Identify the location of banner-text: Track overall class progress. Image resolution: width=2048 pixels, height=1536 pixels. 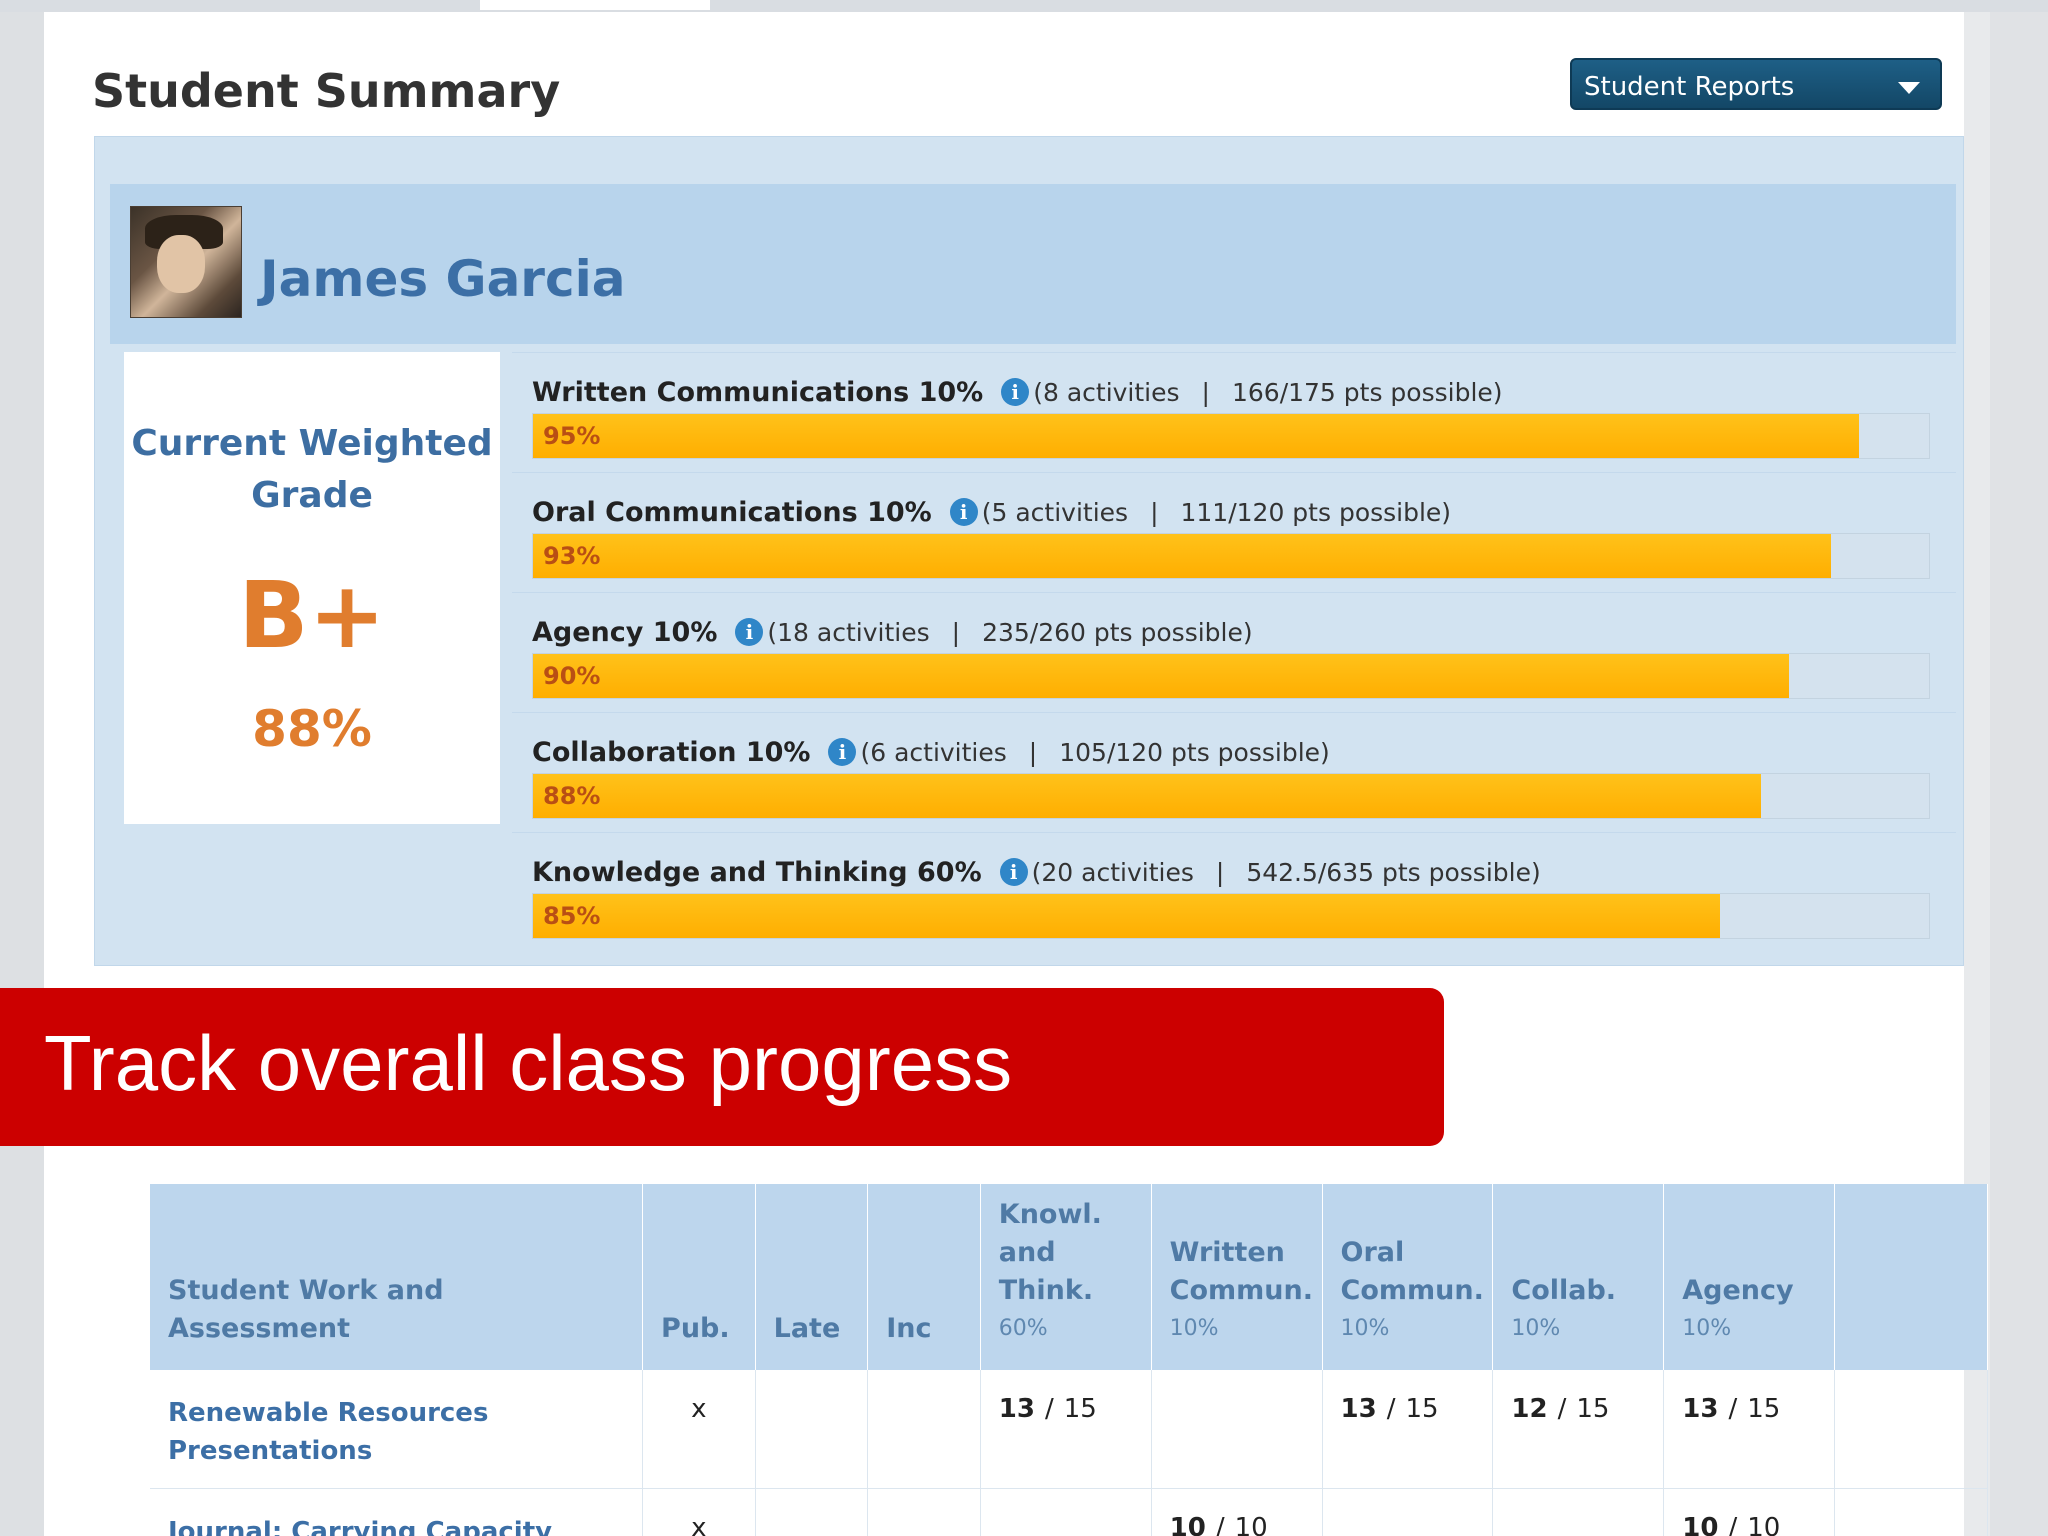
(528, 1063).